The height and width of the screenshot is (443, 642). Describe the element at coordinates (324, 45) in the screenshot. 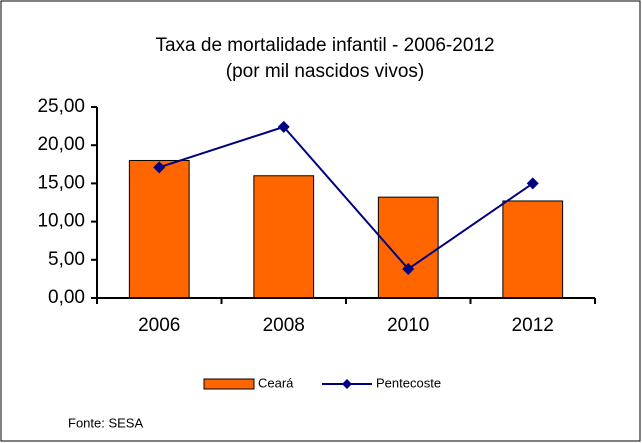

I see `chart-title: Taxa de mortalidade infantil - 2006-2012` at that location.